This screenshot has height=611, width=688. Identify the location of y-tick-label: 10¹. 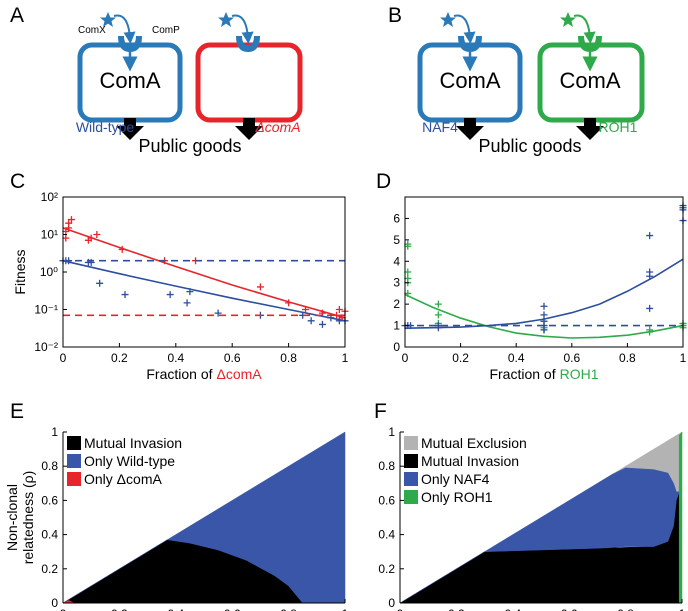
(49, 235).